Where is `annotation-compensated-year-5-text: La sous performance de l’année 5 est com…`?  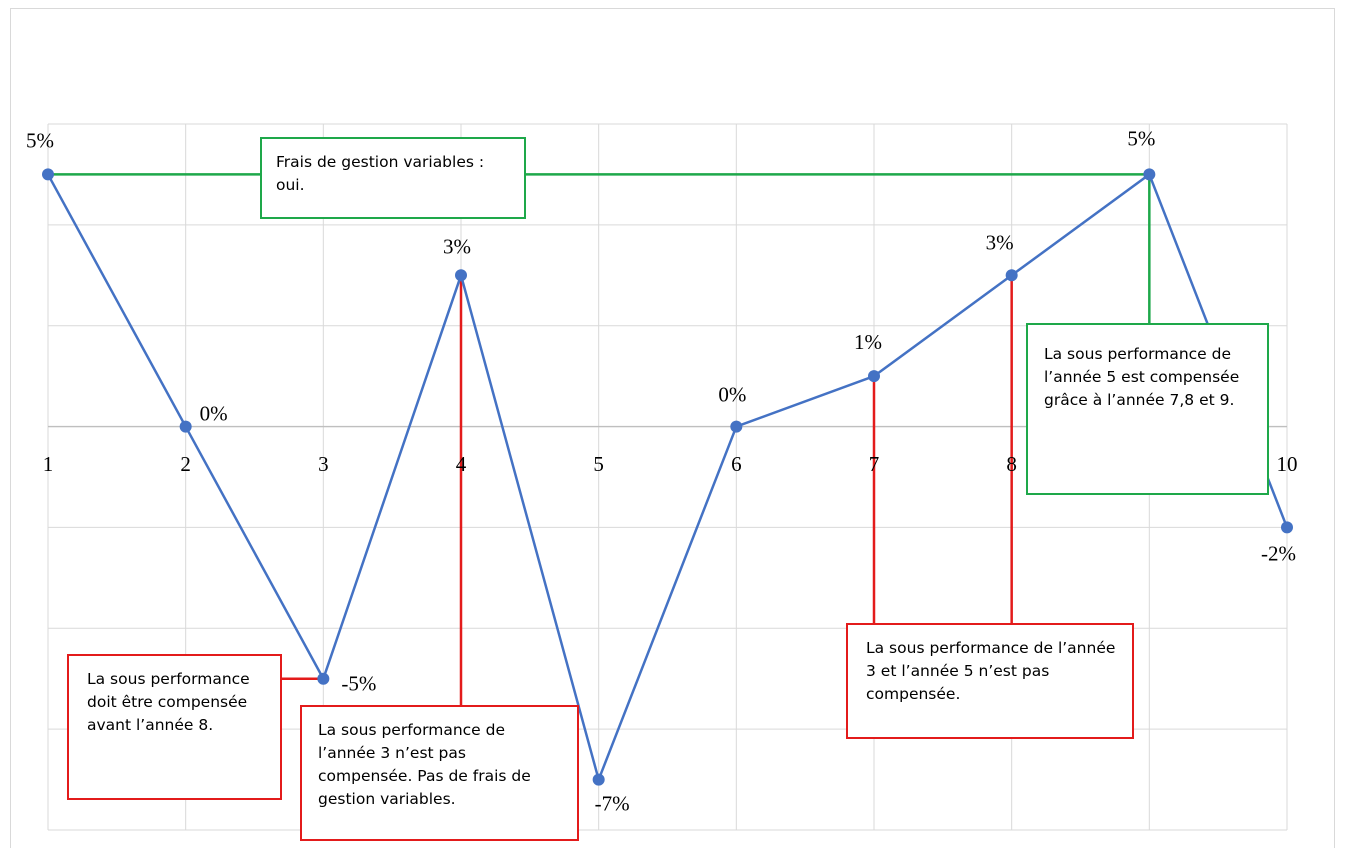 annotation-compensated-year-5-text: La sous performance de l’année 5 est com… is located at coordinates (1142, 377).